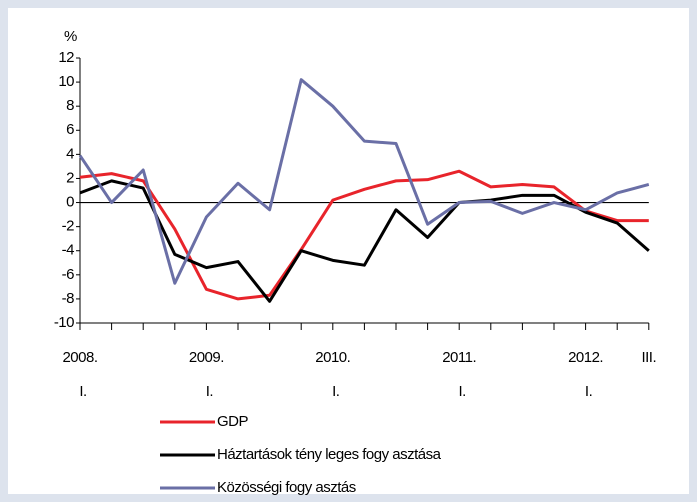 This screenshot has height=502, width=697. I want to click on y-tick-label: -8, so click(68, 298).